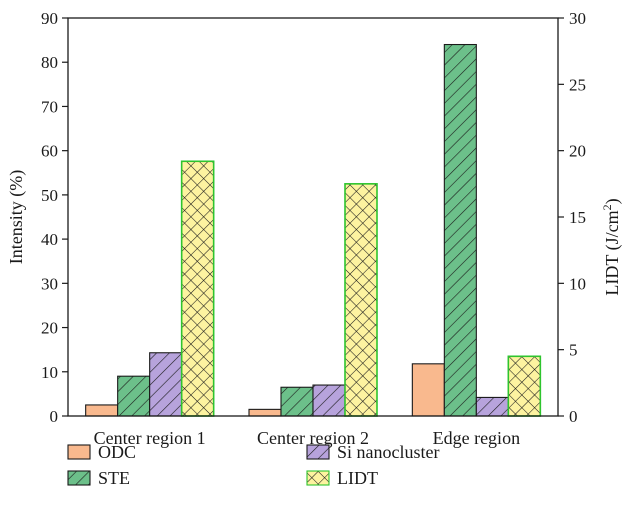 This screenshot has width=635, height=521. What do you see at coordinates (253, 465) in the screenshot?
I see `legend: ODC Si nanocluster STE LIDT` at bounding box center [253, 465].